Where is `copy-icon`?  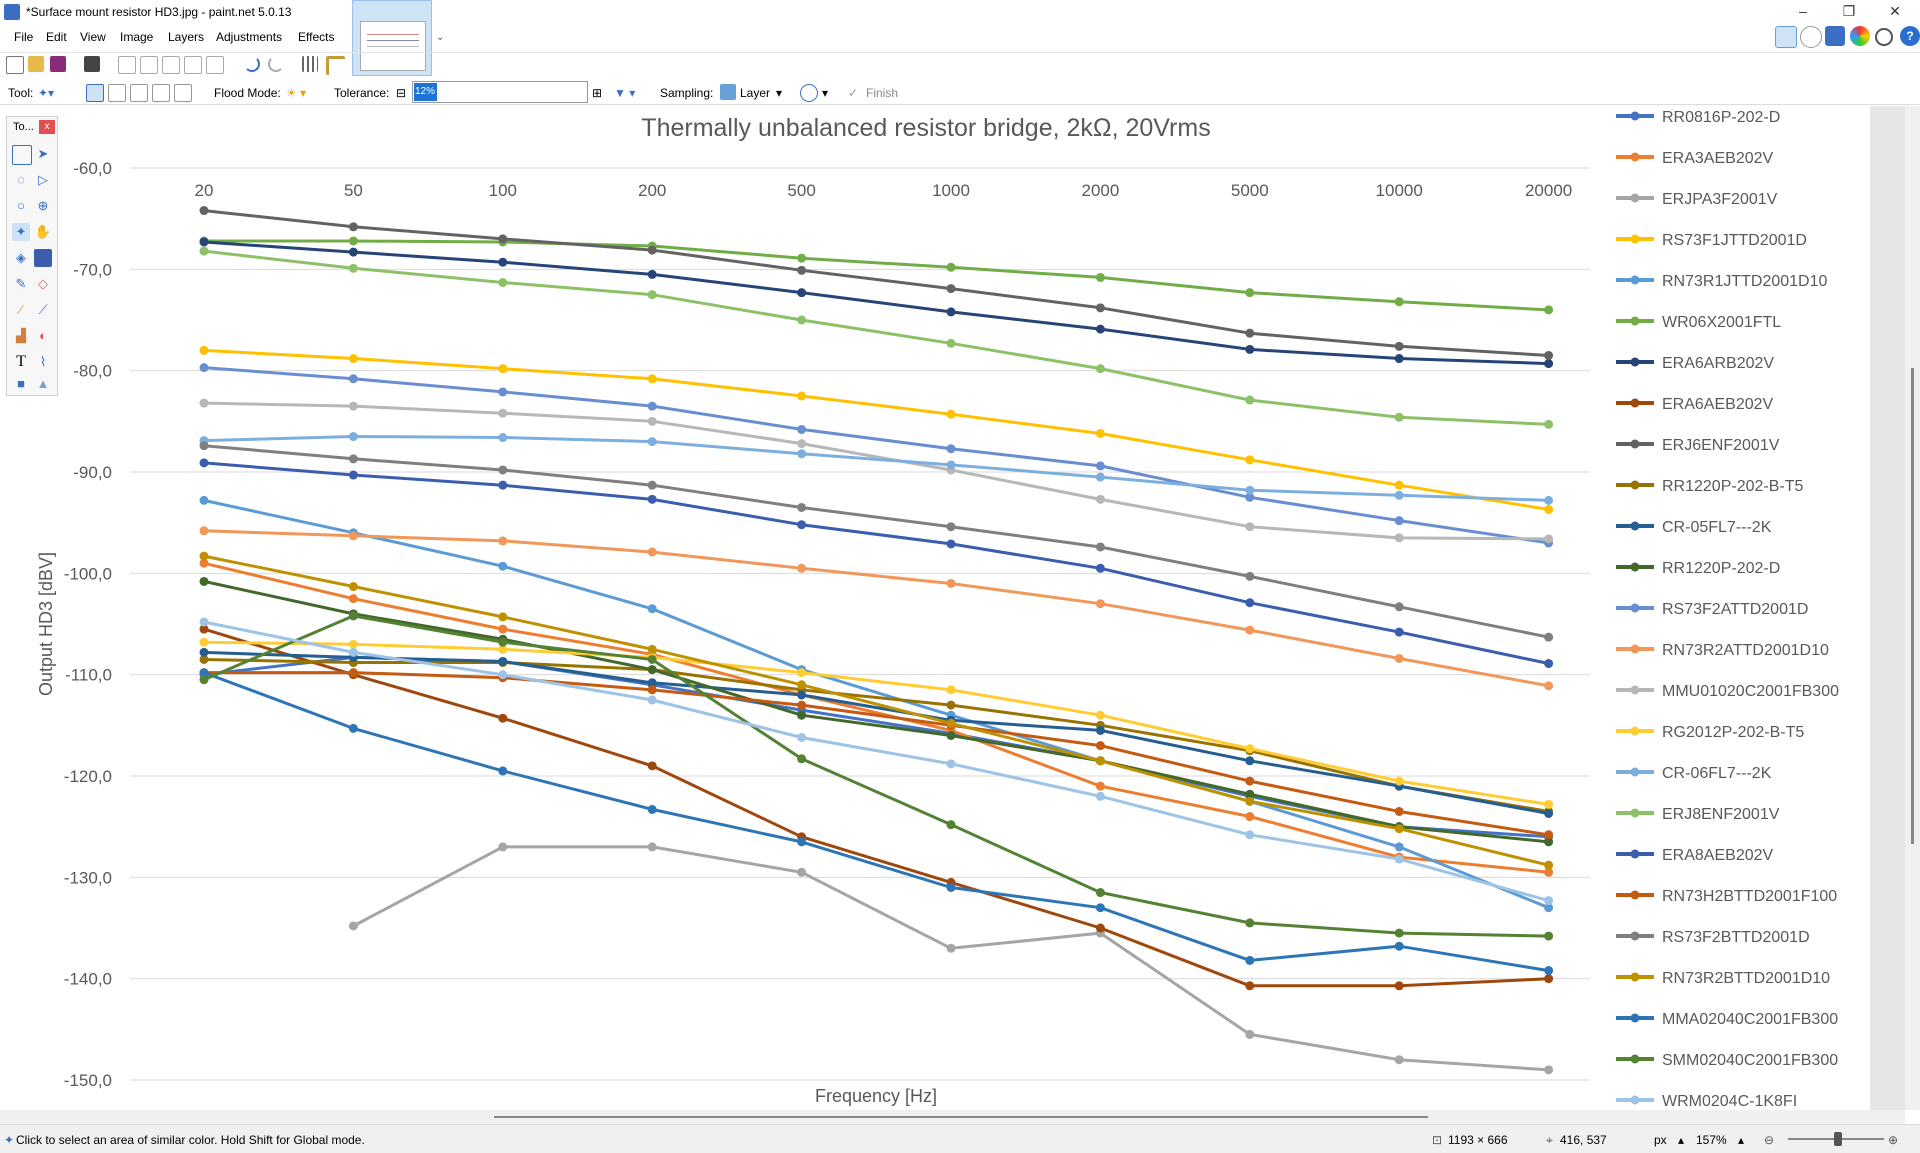 copy-icon is located at coordinates (149, 65).